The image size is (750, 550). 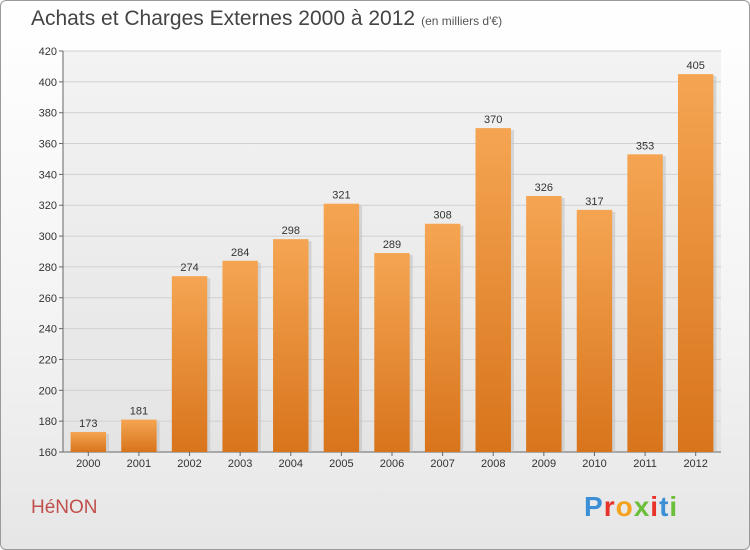 I want to click on data-label: 298, so click(x=291, y=231).